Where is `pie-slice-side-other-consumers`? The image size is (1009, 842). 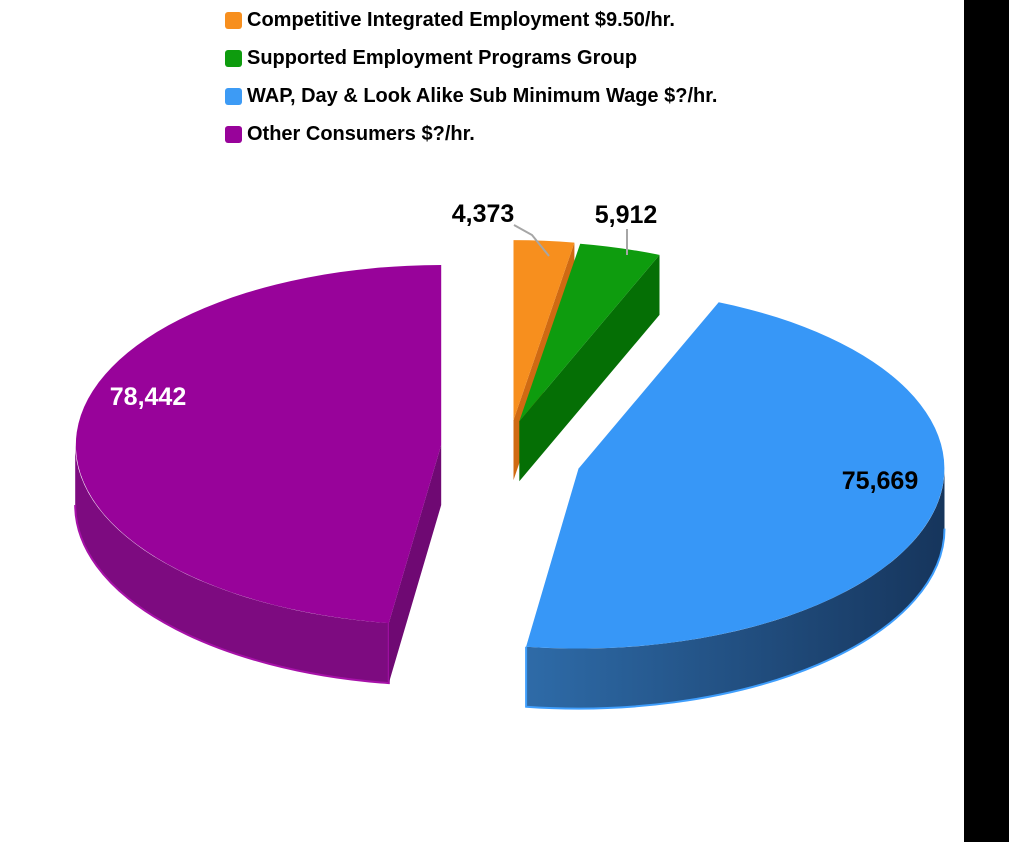 pie-slice-side-other-consumers is located at coordinates (232, 564).